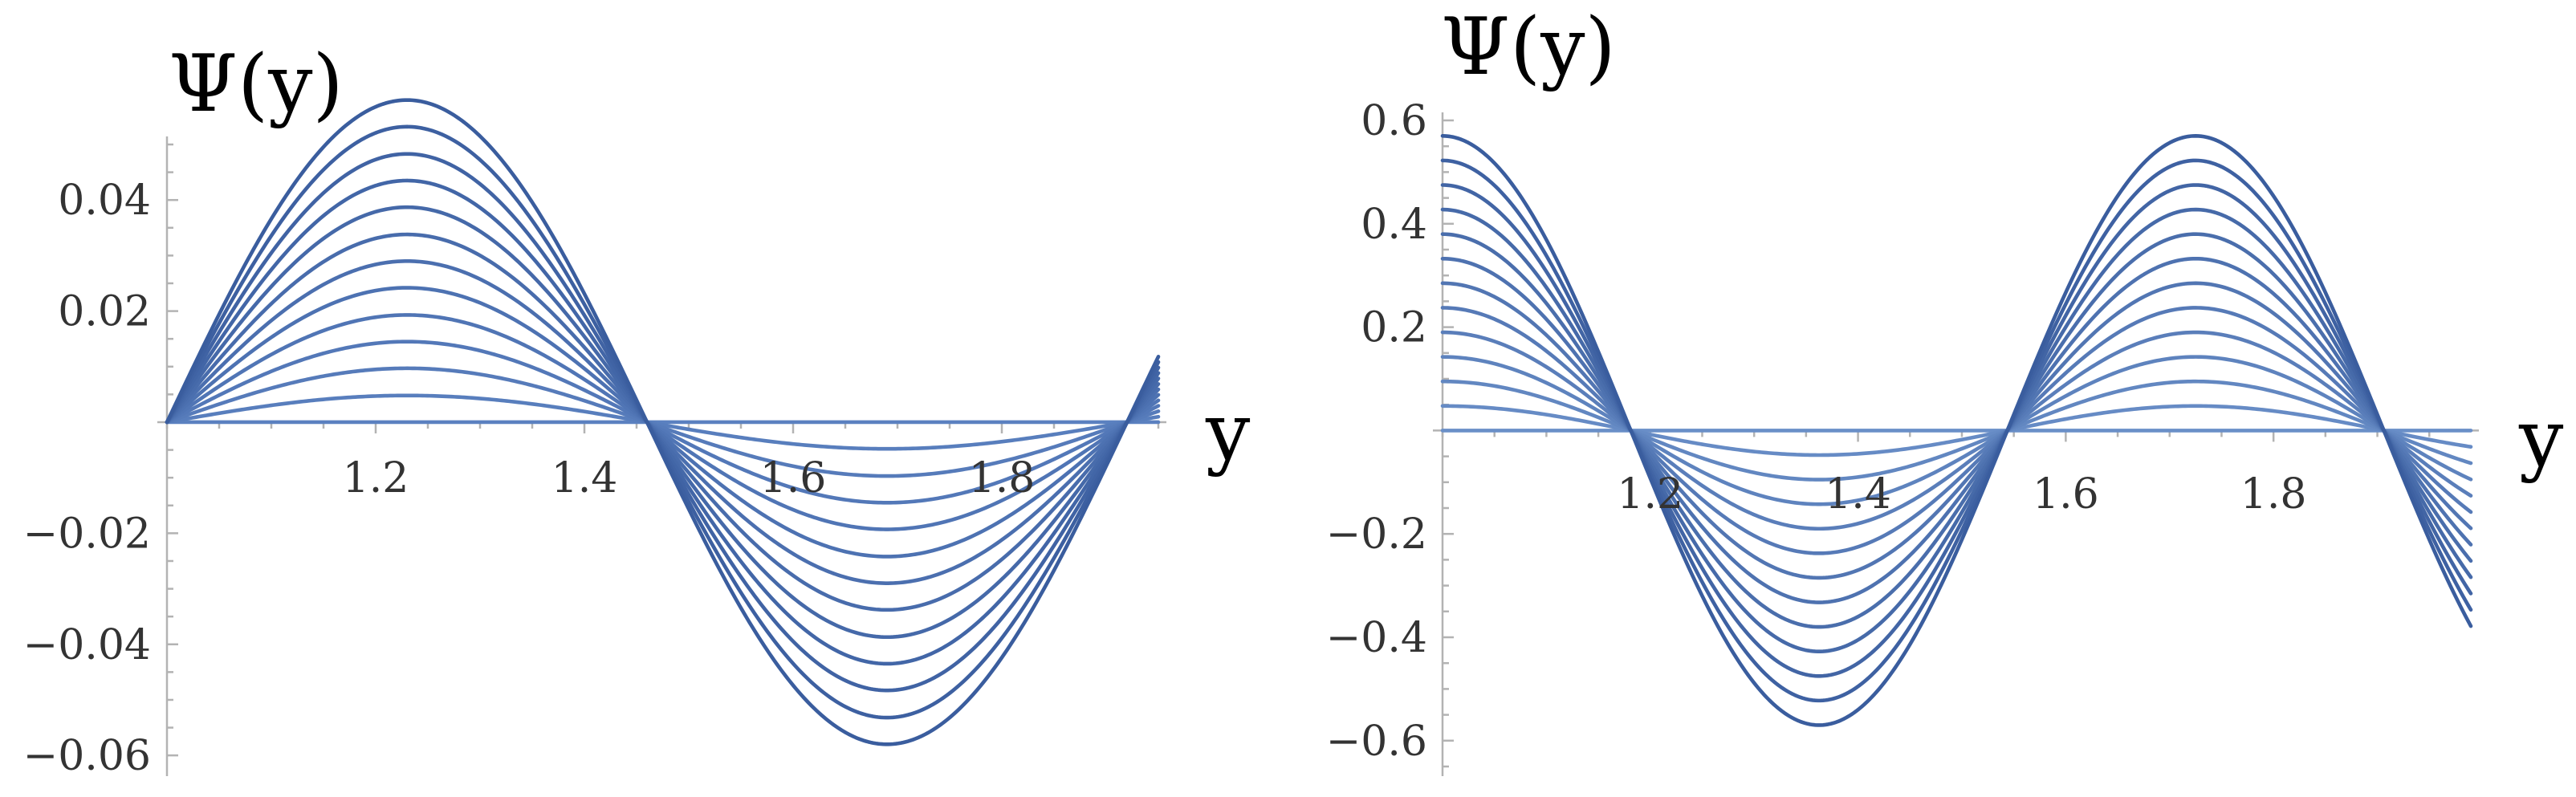 The image size is (2576, 797). What do you see at coordinates (87, 756) in the screenshot?
I see `y-tick-label: −0.06` at bounding box center [87, 756].